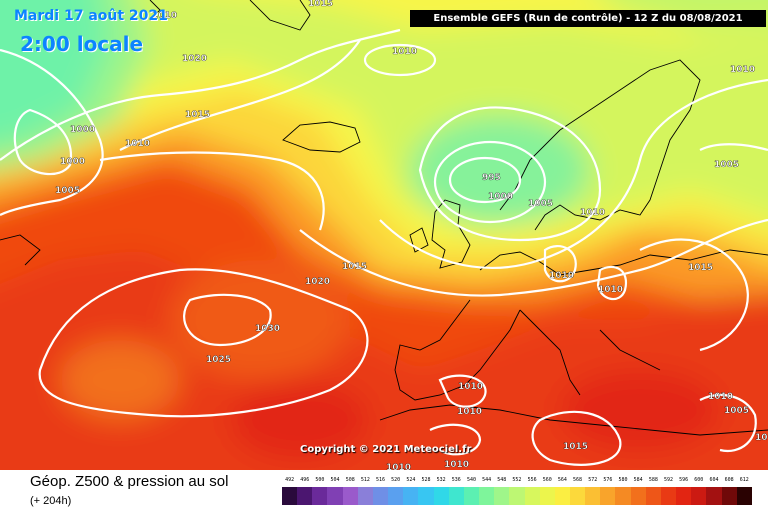 This screenshot has width=768, height=512. I want to click on legend-tick-label: 556, so click(532, 480).